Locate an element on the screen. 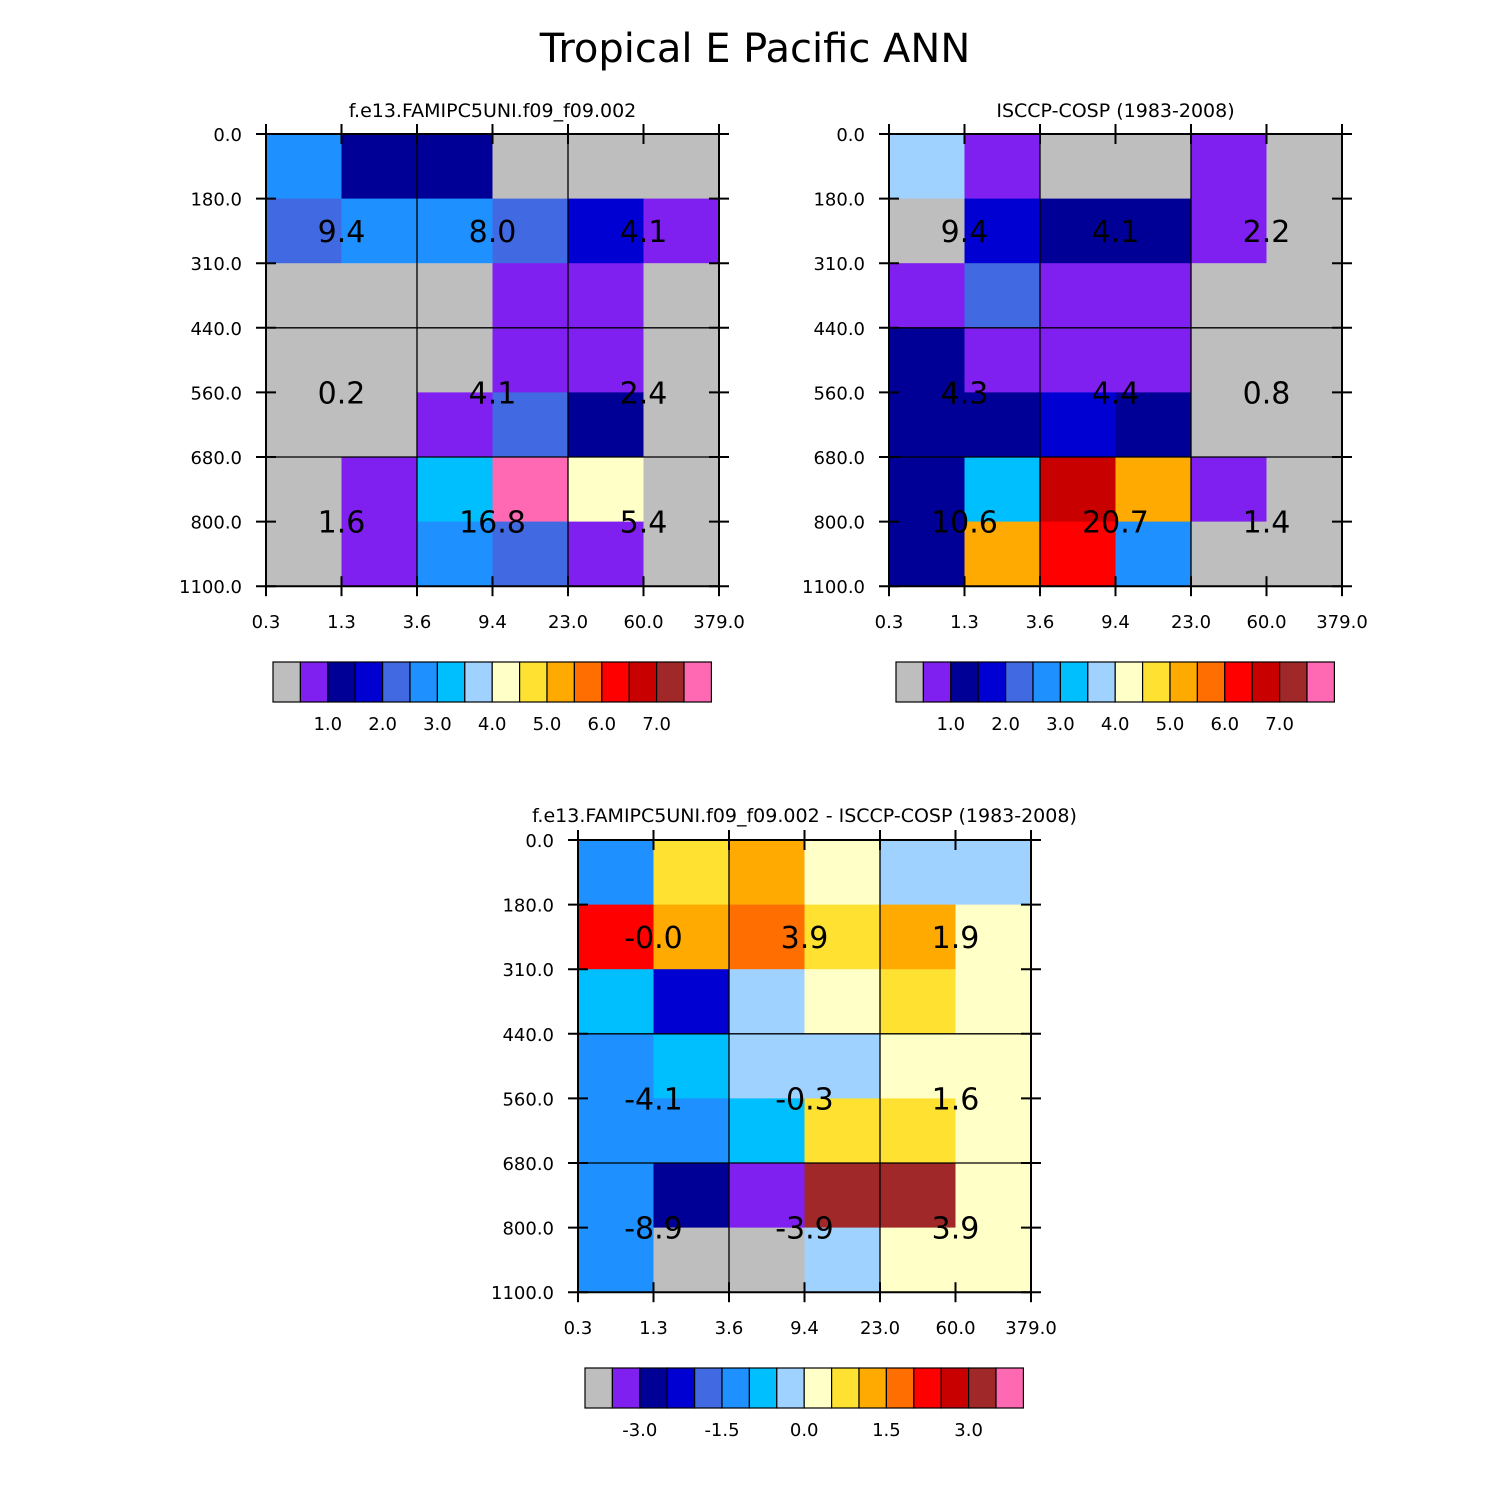 The width and height of the screenshot is (1510, 1510). cell-value-label: -0.0 is located at coordinates (653, 938).